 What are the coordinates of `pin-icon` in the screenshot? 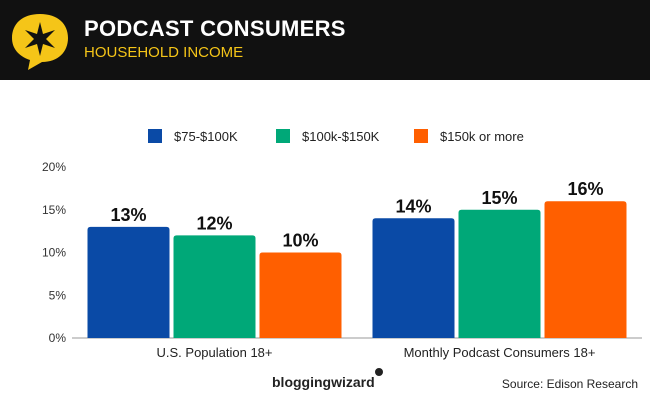 It's located at (378, 372).